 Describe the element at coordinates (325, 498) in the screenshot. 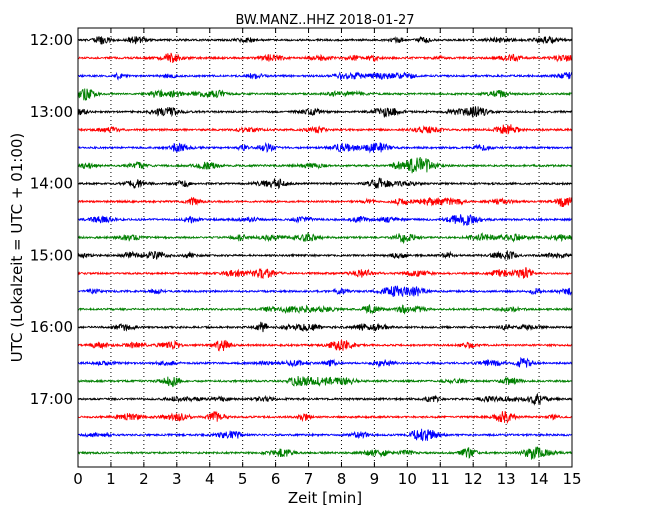

I see `x-axis-title: Zeit [min]` at that location.